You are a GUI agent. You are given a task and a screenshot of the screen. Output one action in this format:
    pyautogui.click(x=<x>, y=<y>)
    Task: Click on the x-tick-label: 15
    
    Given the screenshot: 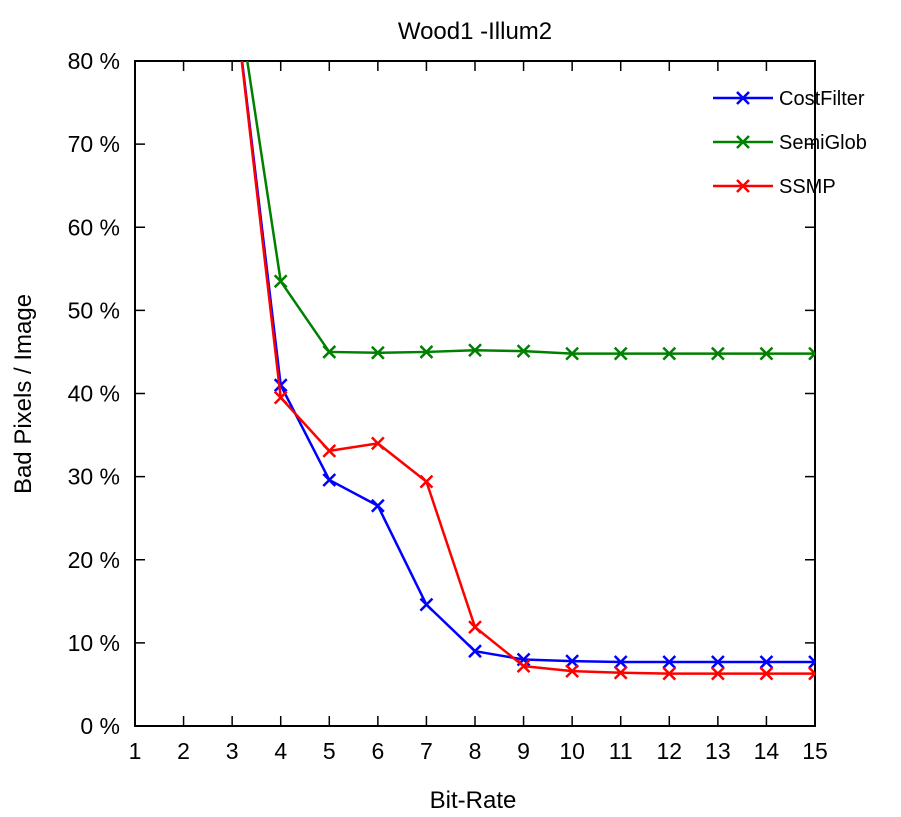 What is the action you would take?
    pyautogui.click(x=815, y=751)
    